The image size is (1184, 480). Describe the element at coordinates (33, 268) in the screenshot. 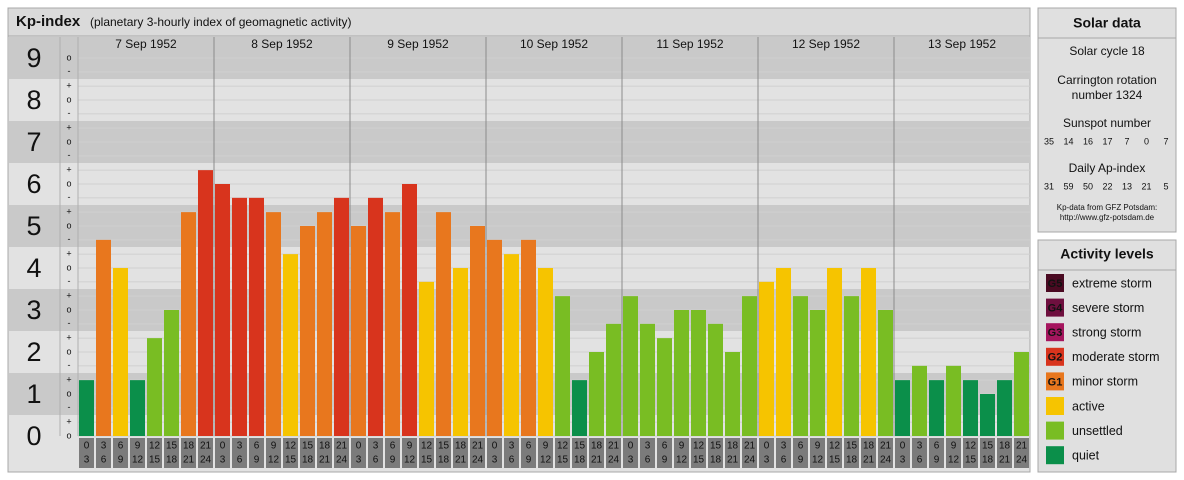

I see `y-tick-label: 4` at that location.